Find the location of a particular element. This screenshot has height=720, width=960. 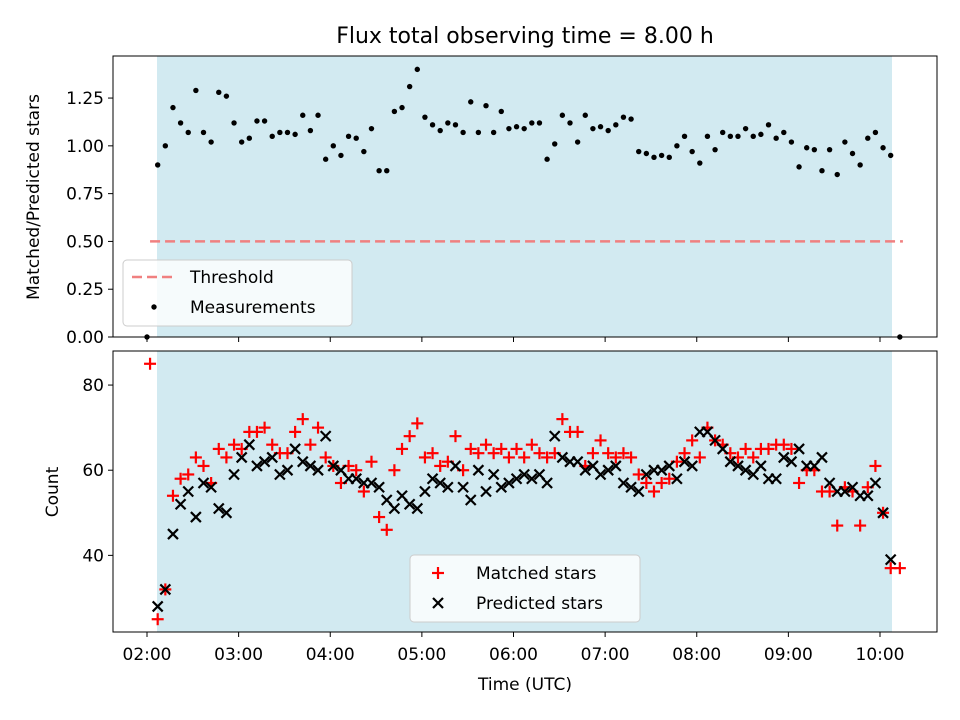

y-tick-label: 60 is located at coordinates (93, 471).